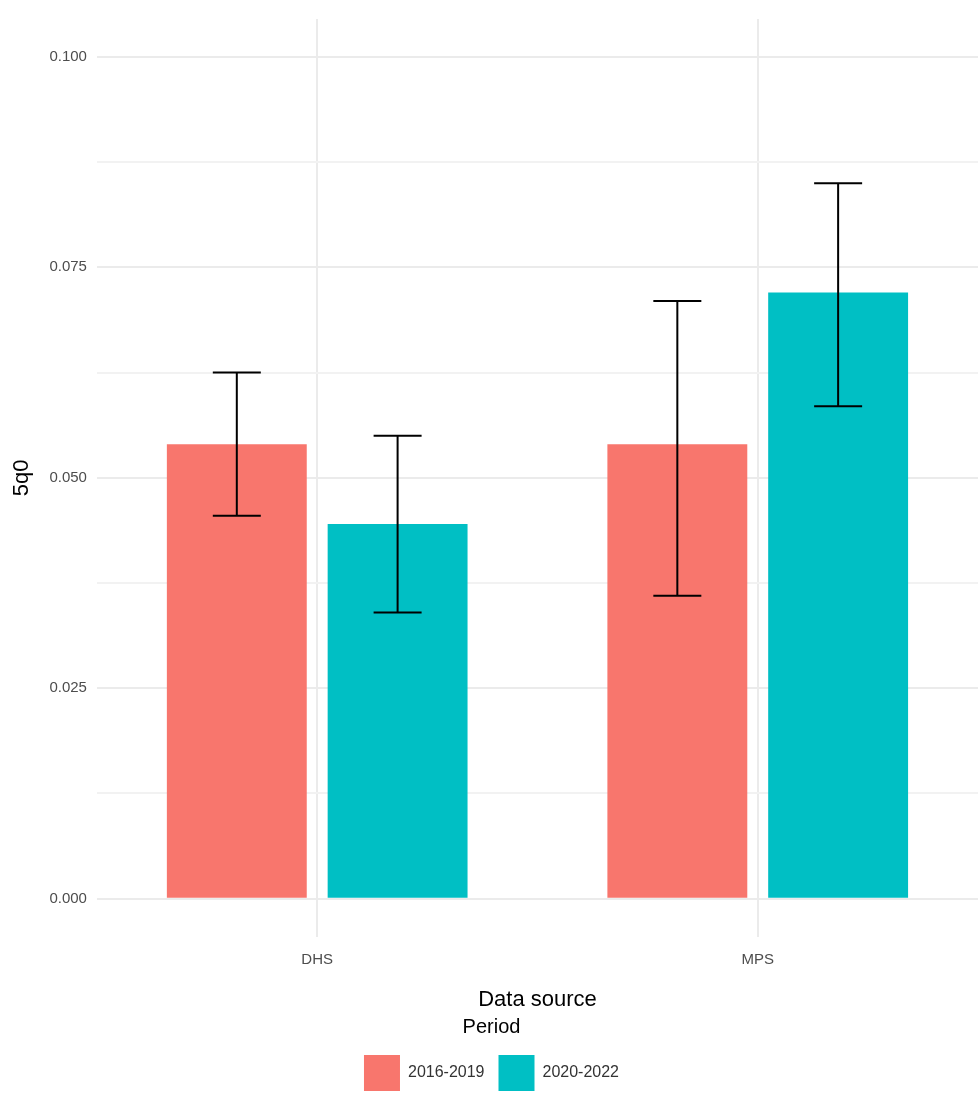 This screenshot has width=978, height=1111. I want to click on x-tick-label: MPS, so click(757, 958).